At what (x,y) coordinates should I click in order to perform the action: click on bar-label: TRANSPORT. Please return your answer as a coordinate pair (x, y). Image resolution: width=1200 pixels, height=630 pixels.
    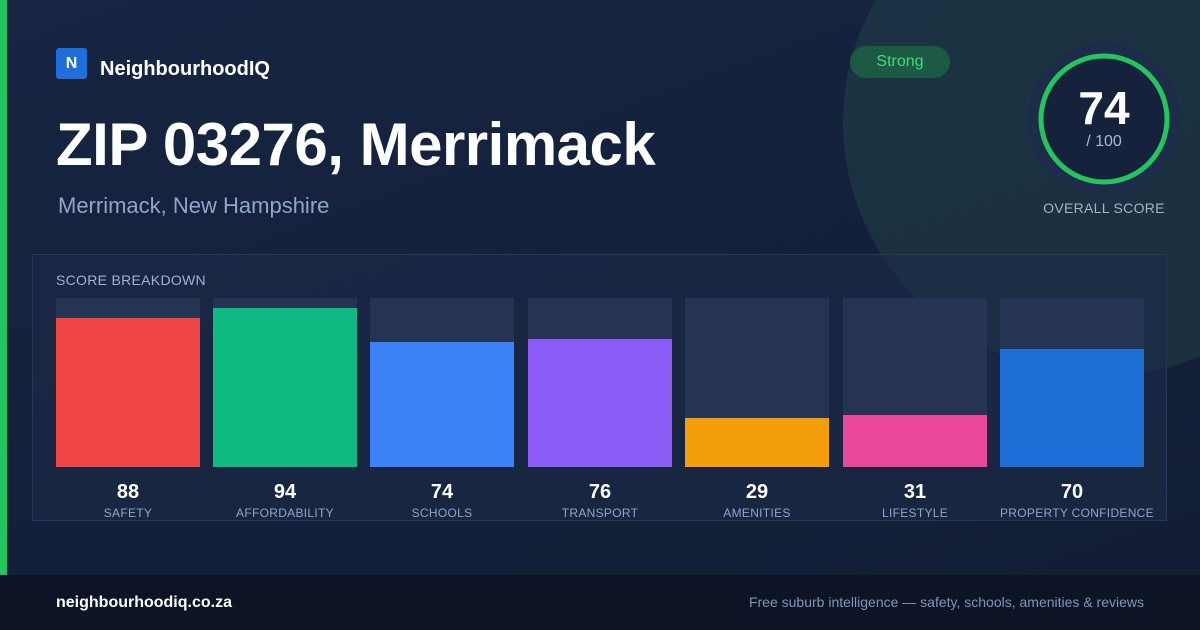
    Looking at the image, I should click on (600, 513).